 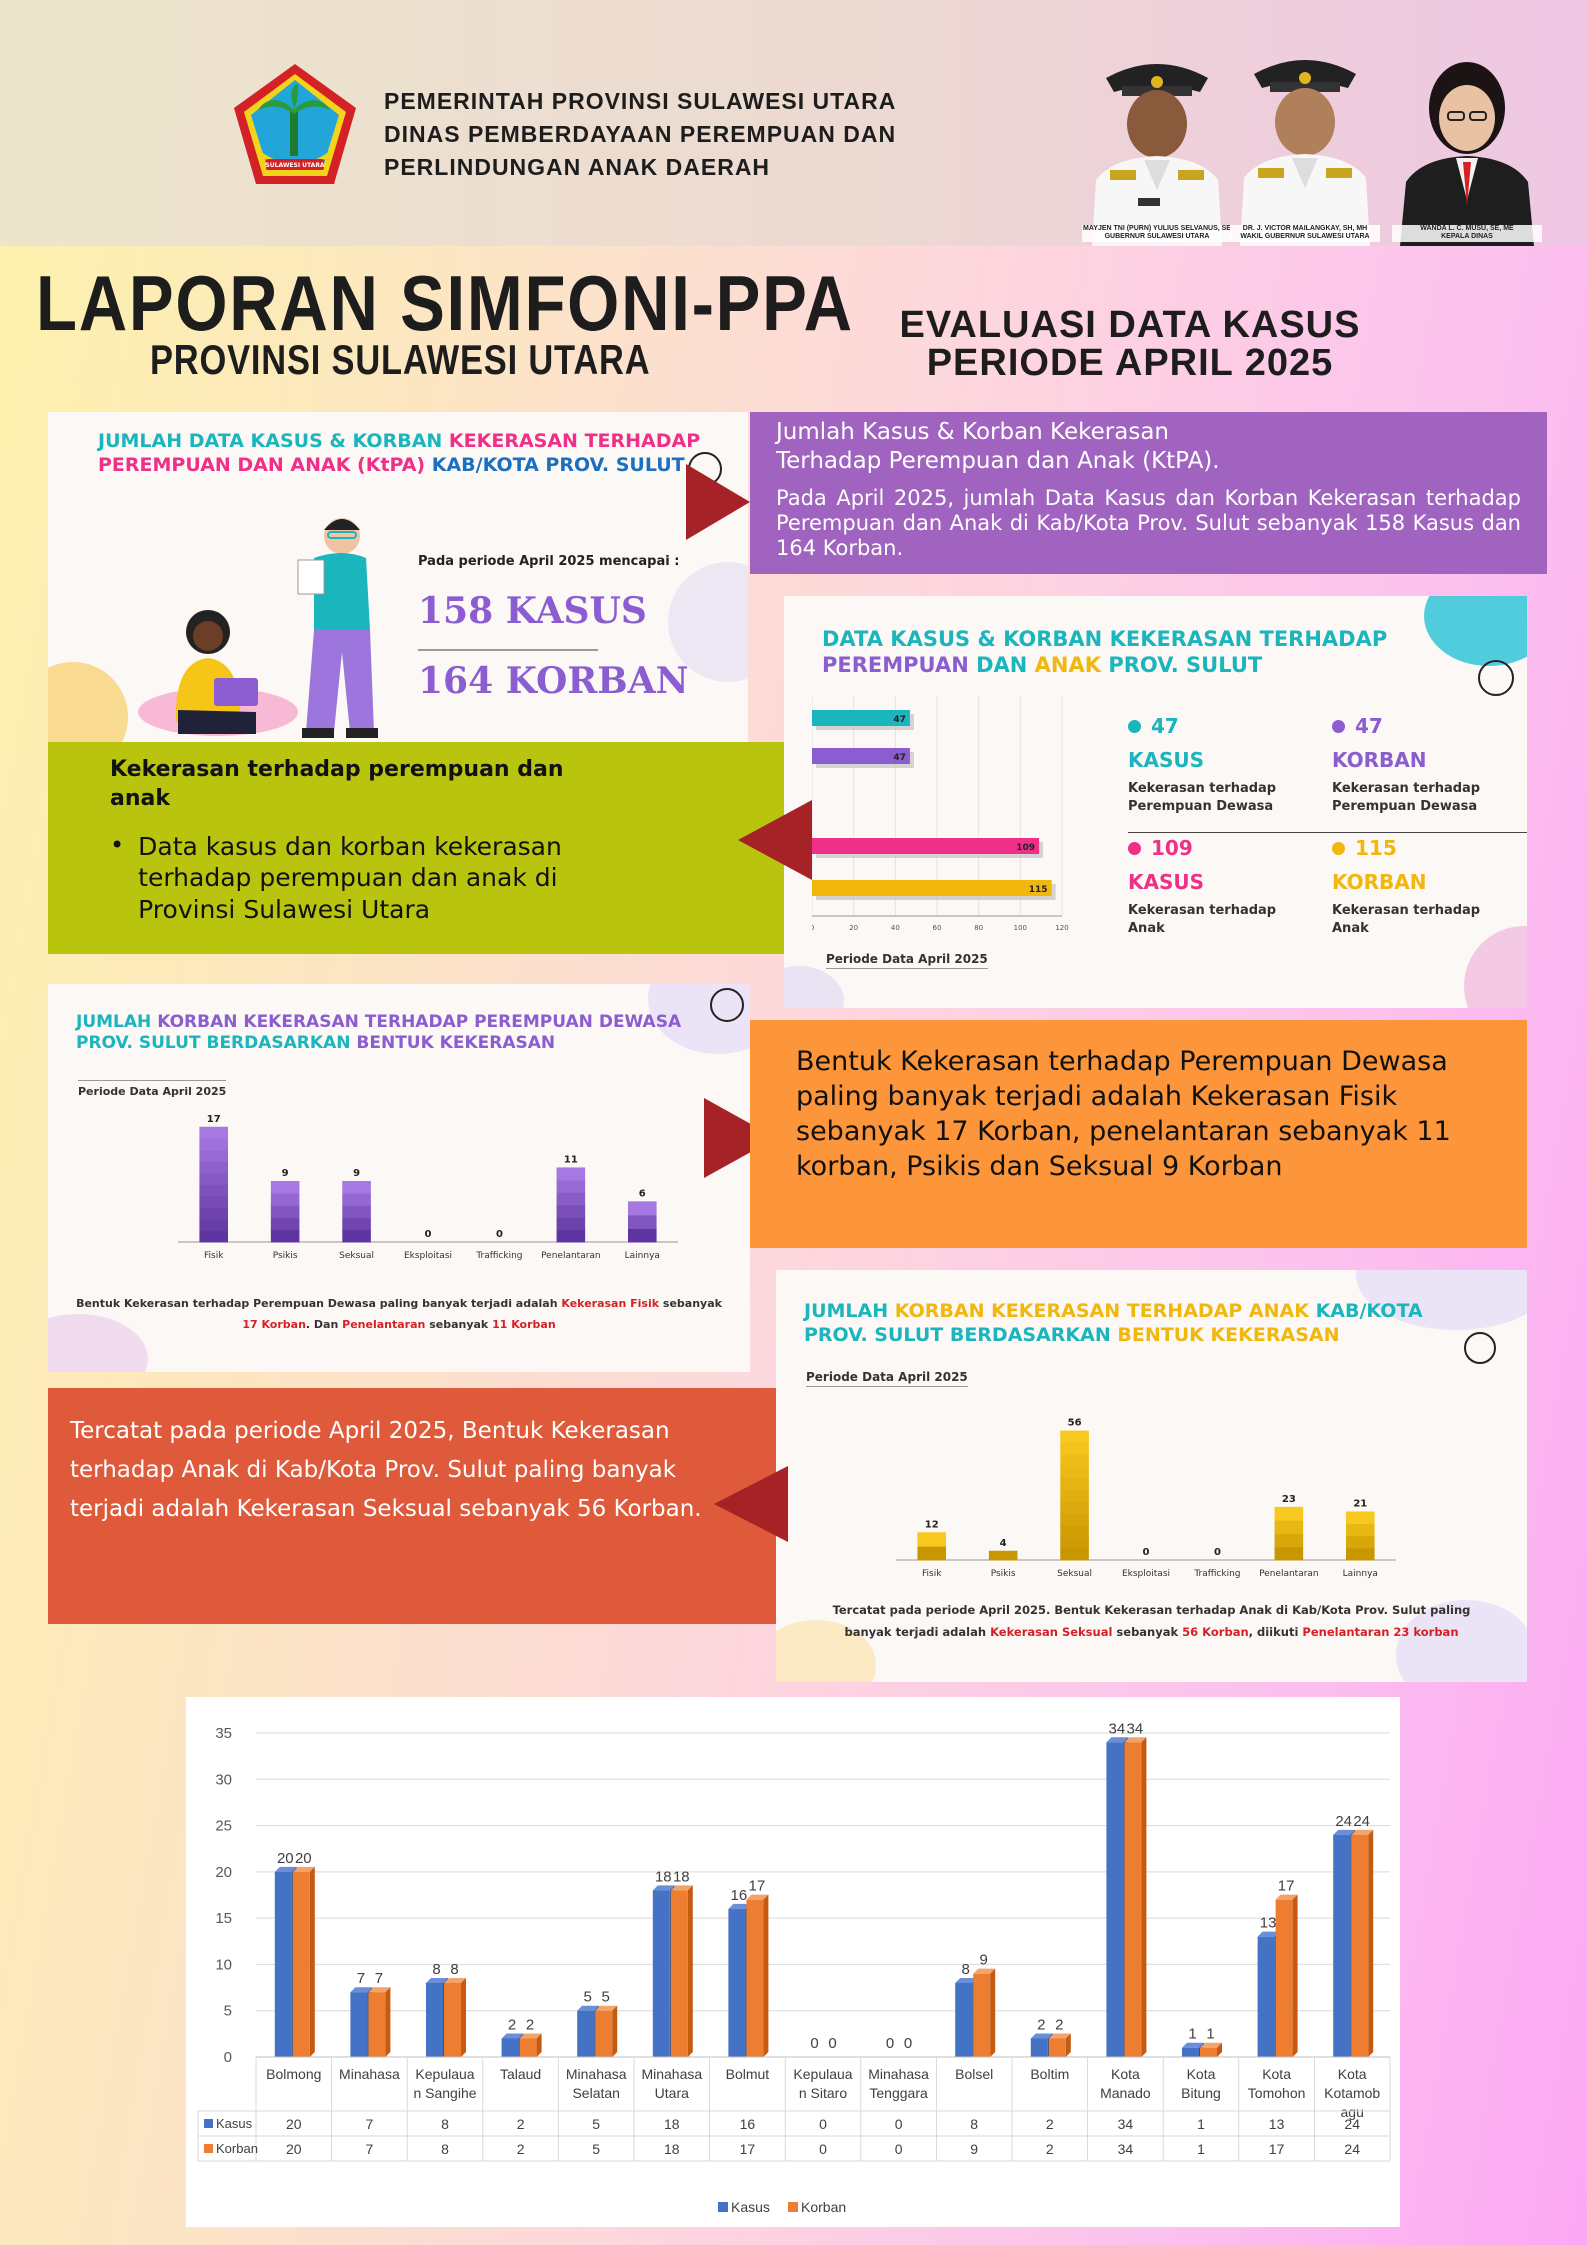 I want to click on x-tick-label: 60, so click(x=937, y=928).